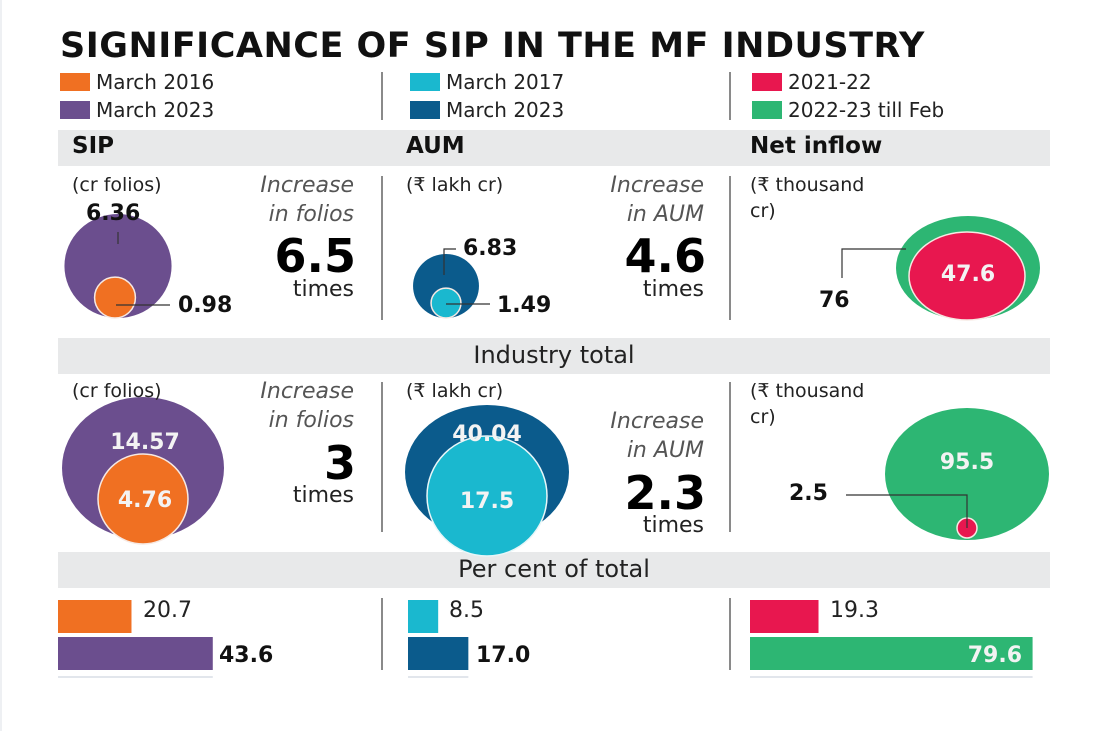  Describe the element at coordinates (808, 493) in the screenshot. I see `ind-inflow-inner-value: 2.5` at that location.